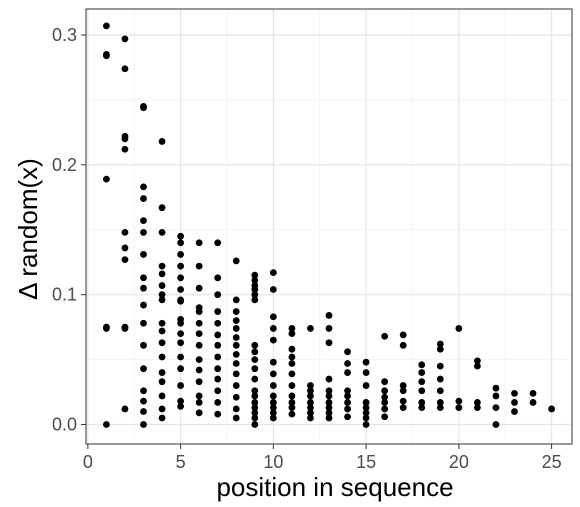 The height and width of the screenshot is (507, 580). Describe the element at coordinates (552, 462) in the screenshot. I see `x-tick-label: 25` at that location.